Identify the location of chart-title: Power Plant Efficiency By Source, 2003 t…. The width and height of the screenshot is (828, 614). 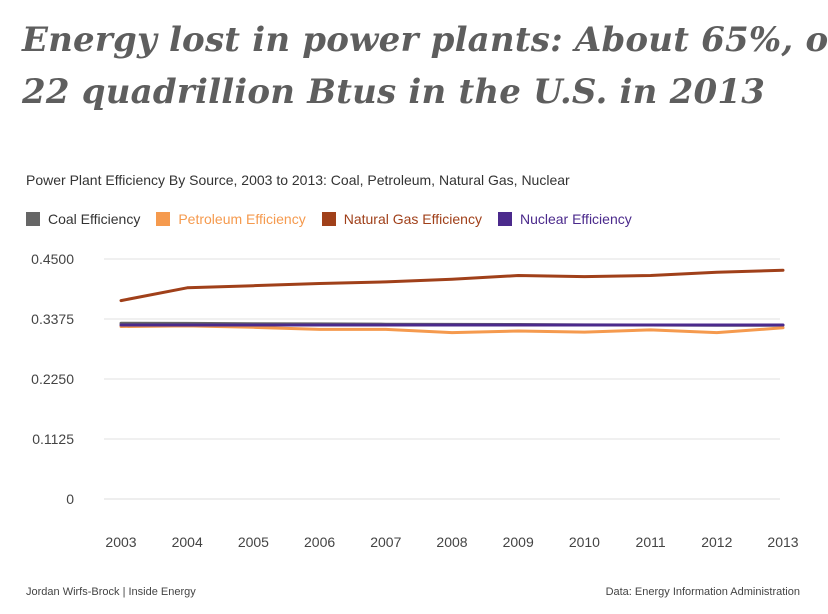
(298, 180).